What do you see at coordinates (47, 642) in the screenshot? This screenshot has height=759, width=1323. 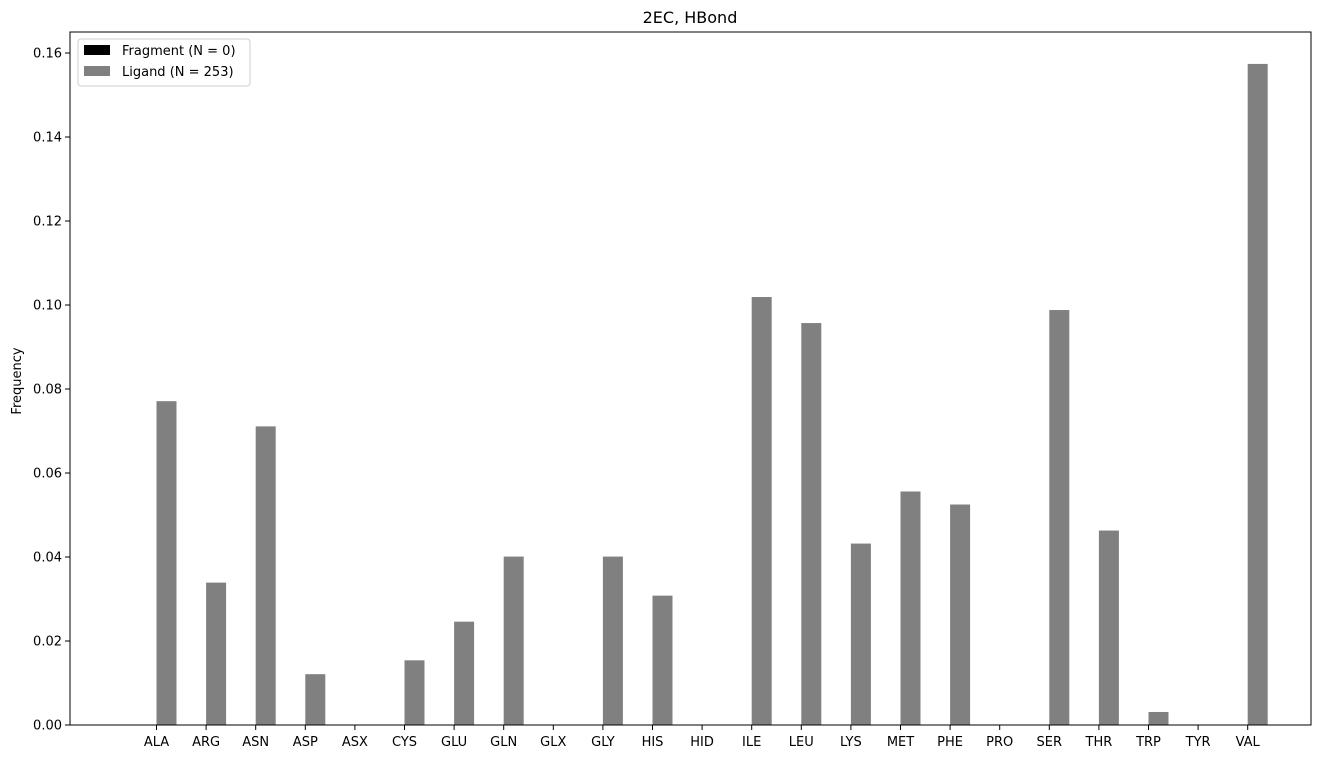 I see `y-tick-label: 0.02` at bounding box center [47, 642].